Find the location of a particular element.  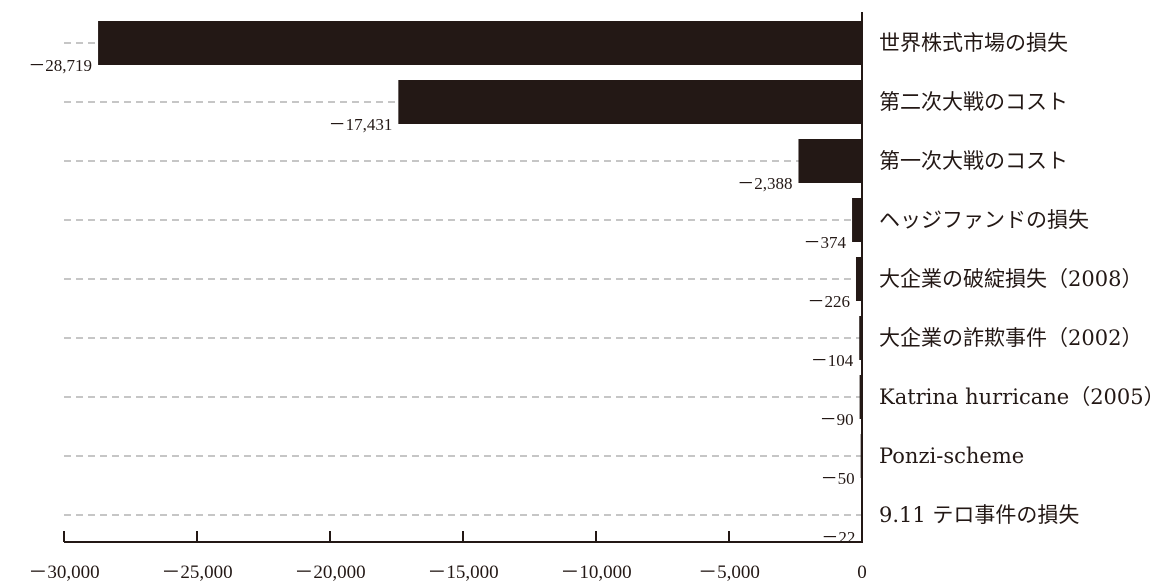

category-label: 大企業の破綻損失（2008） is located at coordinates (1010, 279).